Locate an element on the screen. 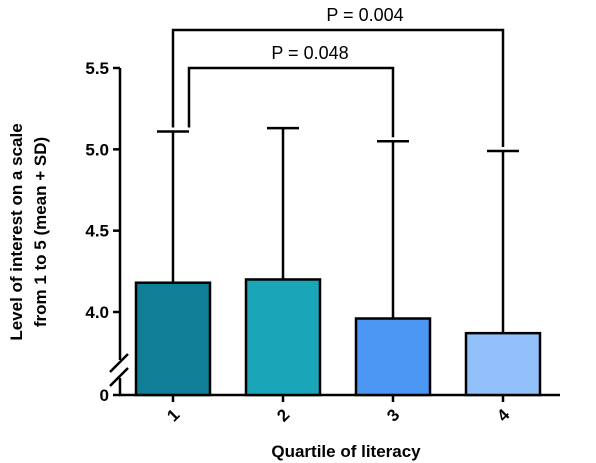 Image resolution: width=596 pixels, height=463 pixels. x-tick-label-4: 4 is located at coordinates (503, 415).